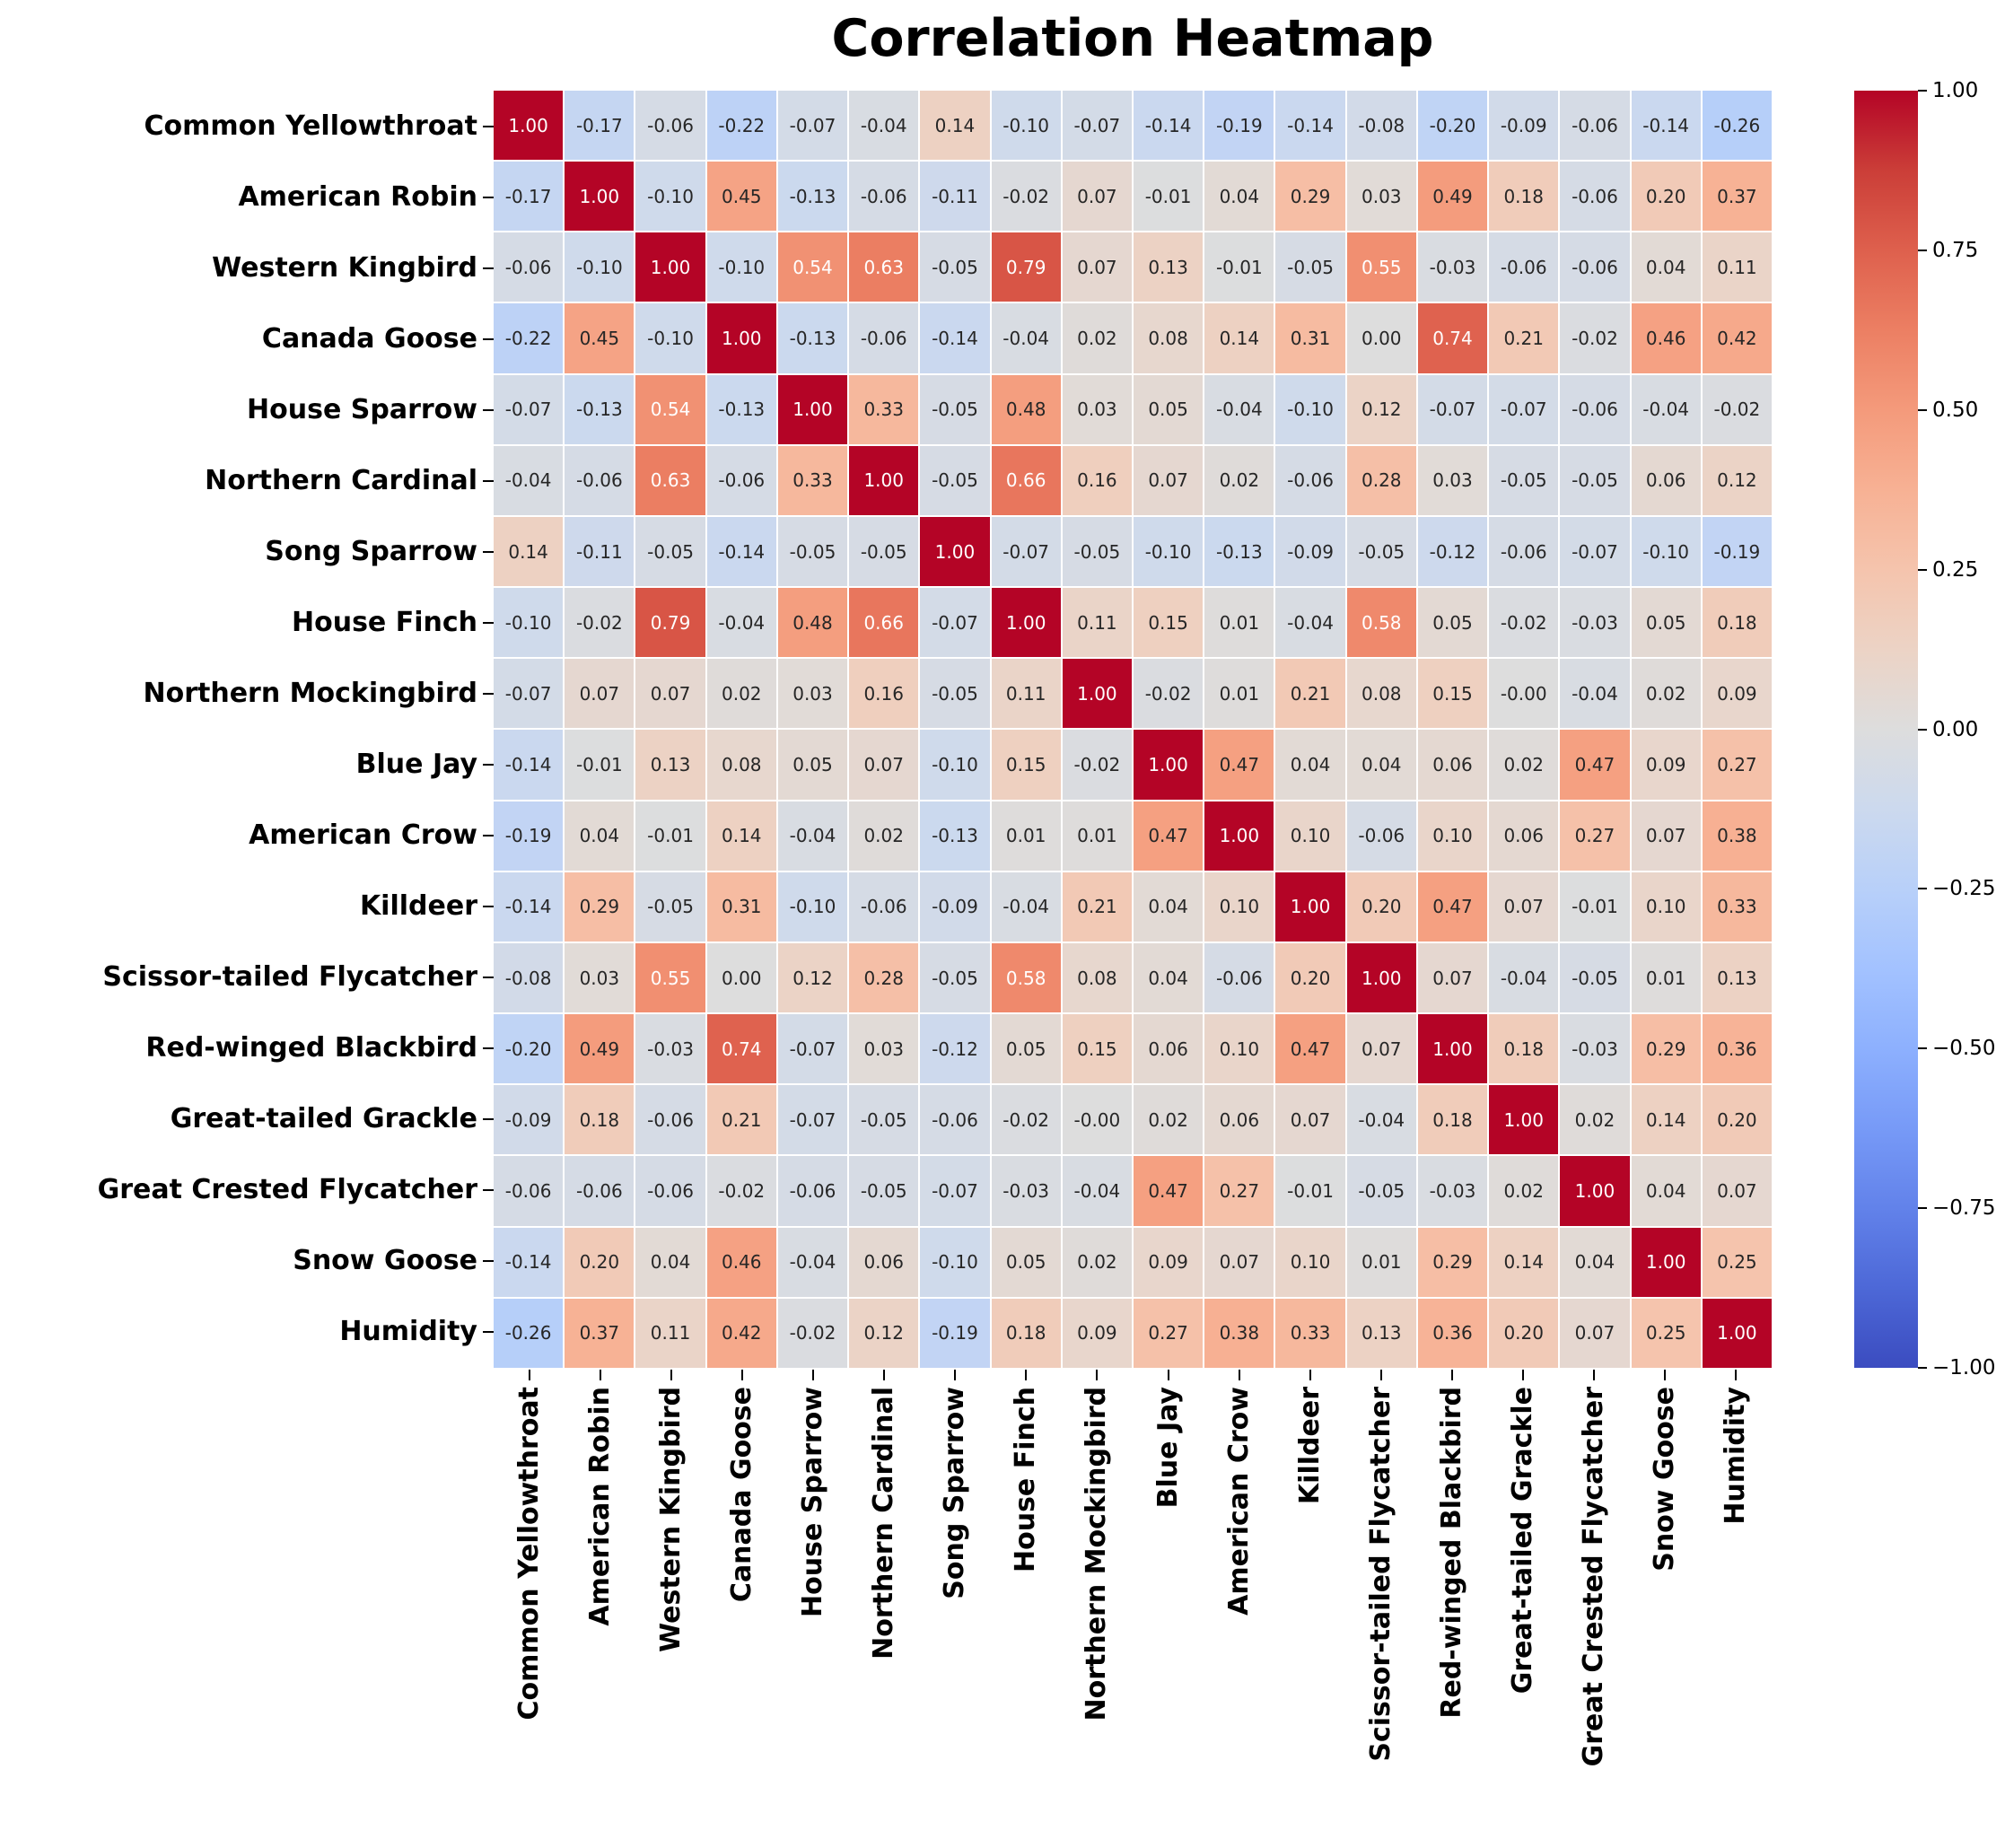  Describe the element at coordinates (1026, 1262) in the screenshot. I see `heatmap-cell: 0.05` at that location.